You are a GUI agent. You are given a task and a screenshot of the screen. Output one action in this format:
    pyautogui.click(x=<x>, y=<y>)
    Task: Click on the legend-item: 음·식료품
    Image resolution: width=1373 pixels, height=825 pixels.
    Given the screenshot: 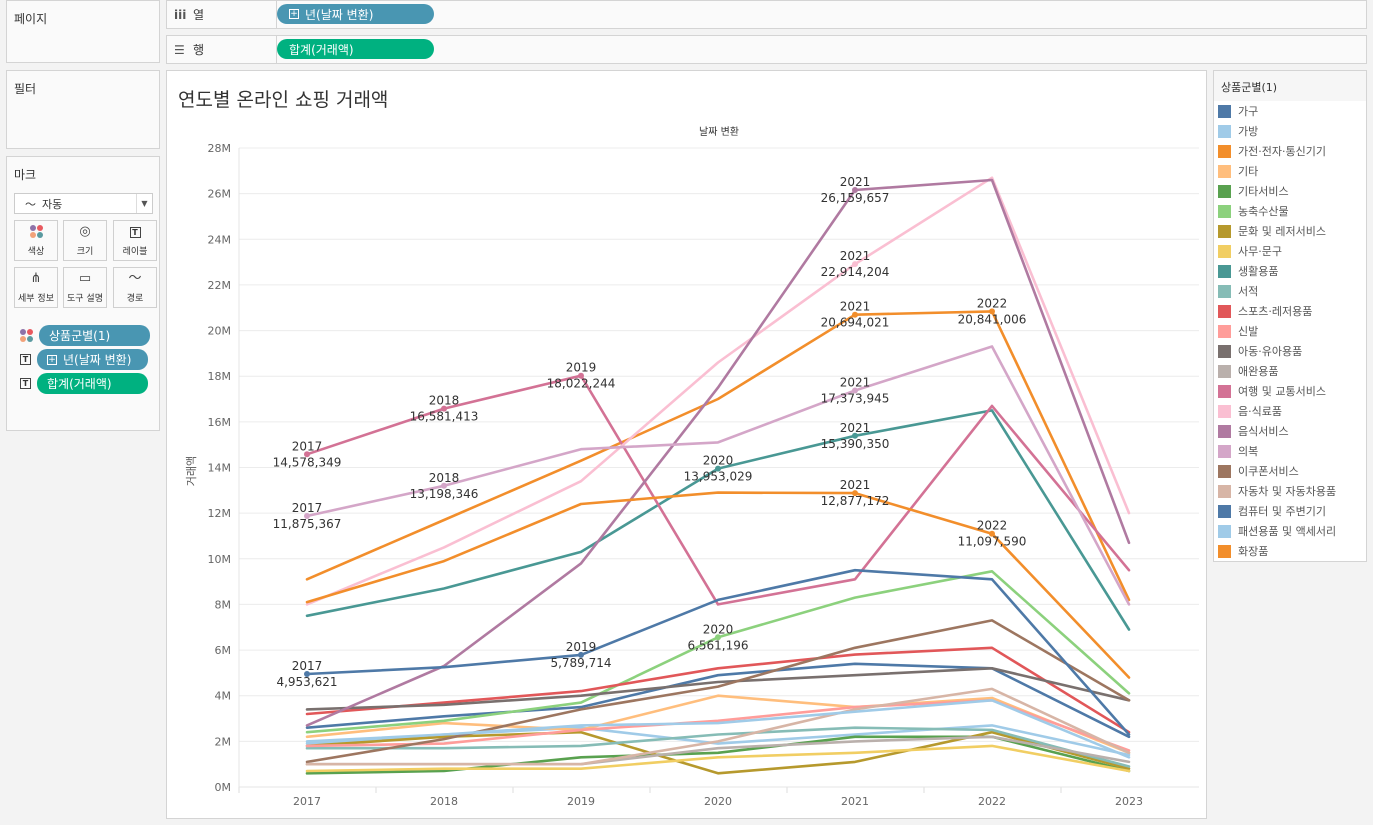 What is the action you would take?
    pyautogui.click(x=1250, y=411)
    